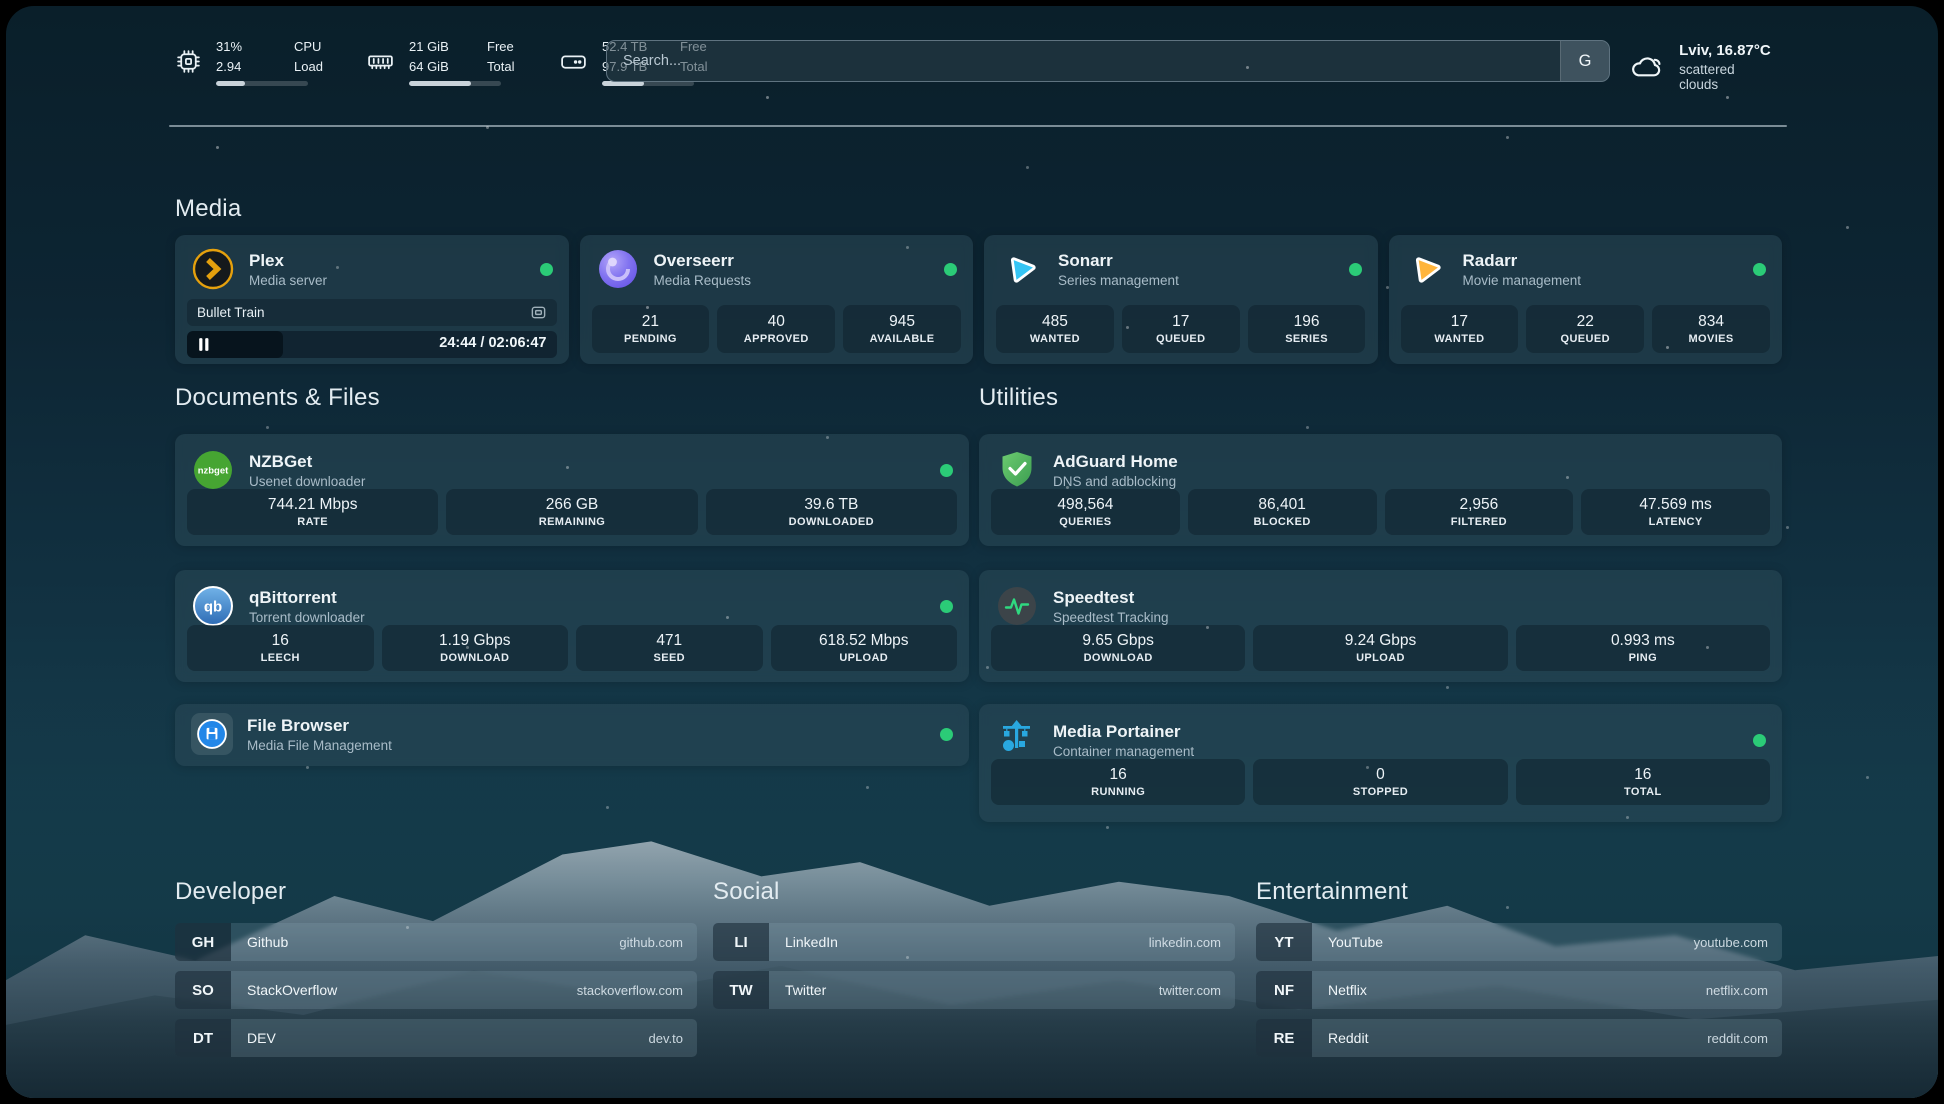  I want to click on app-card-filebrowser: File Browser Media File Management, so click(572, 735).